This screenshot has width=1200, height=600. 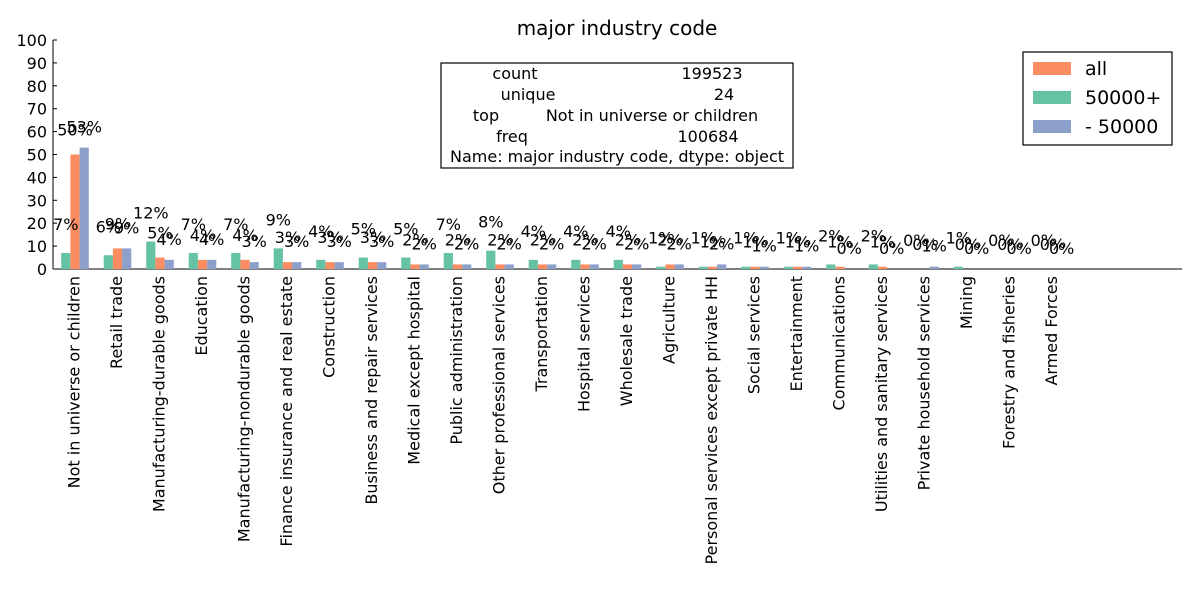 I want to click on x-tick-label: Utilities and sanitary services, so click(x=881, y=394).